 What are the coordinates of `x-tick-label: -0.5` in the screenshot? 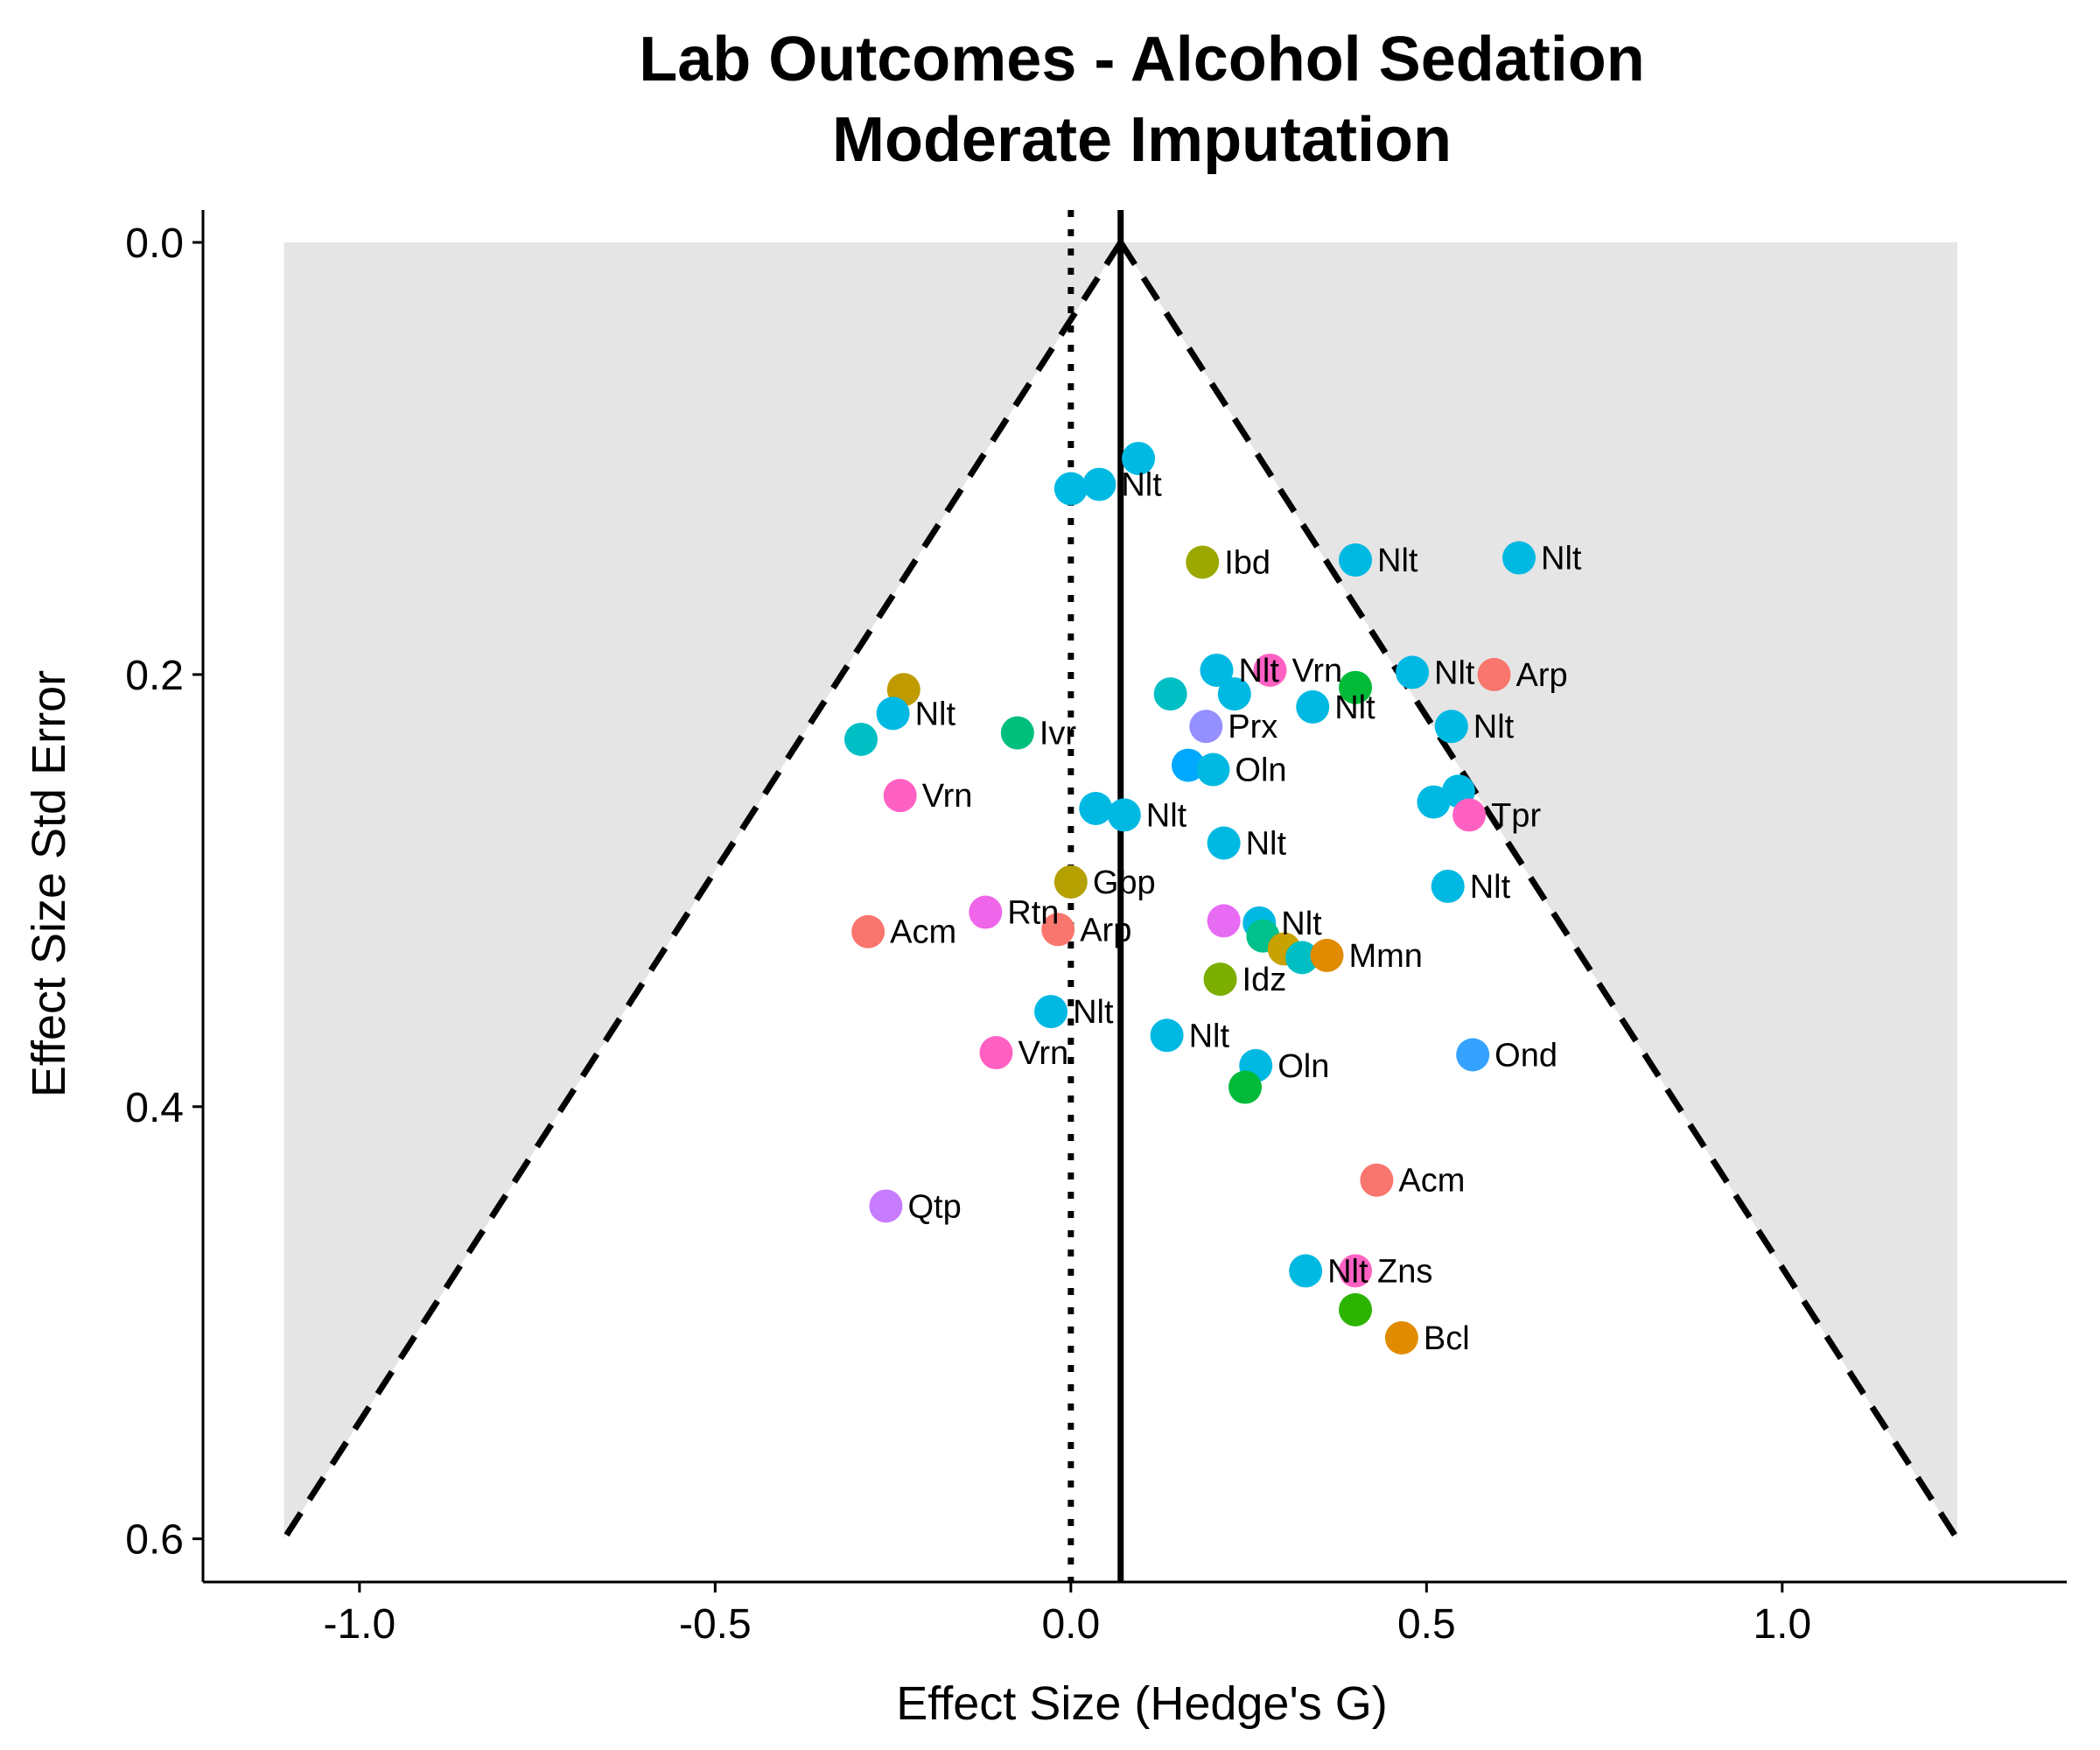 It's located at (715, 1624).